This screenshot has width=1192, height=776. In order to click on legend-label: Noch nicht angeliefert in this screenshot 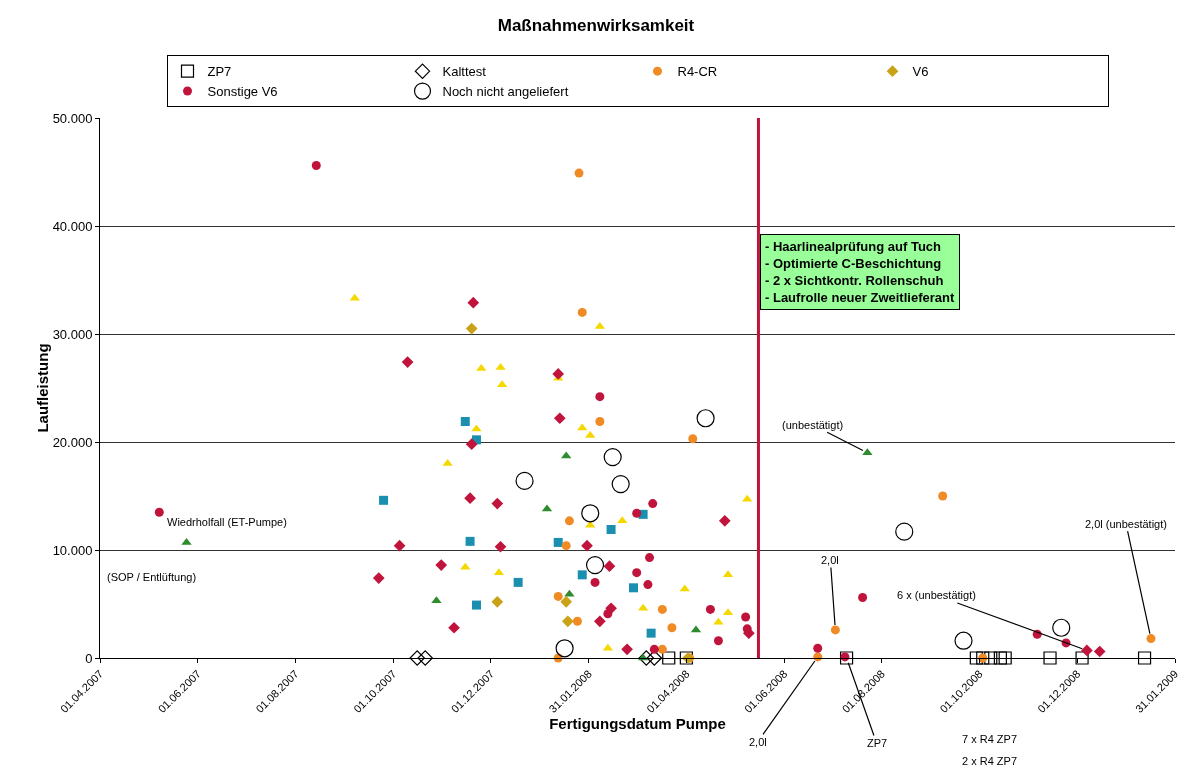, I will do `click(505, 92)`.